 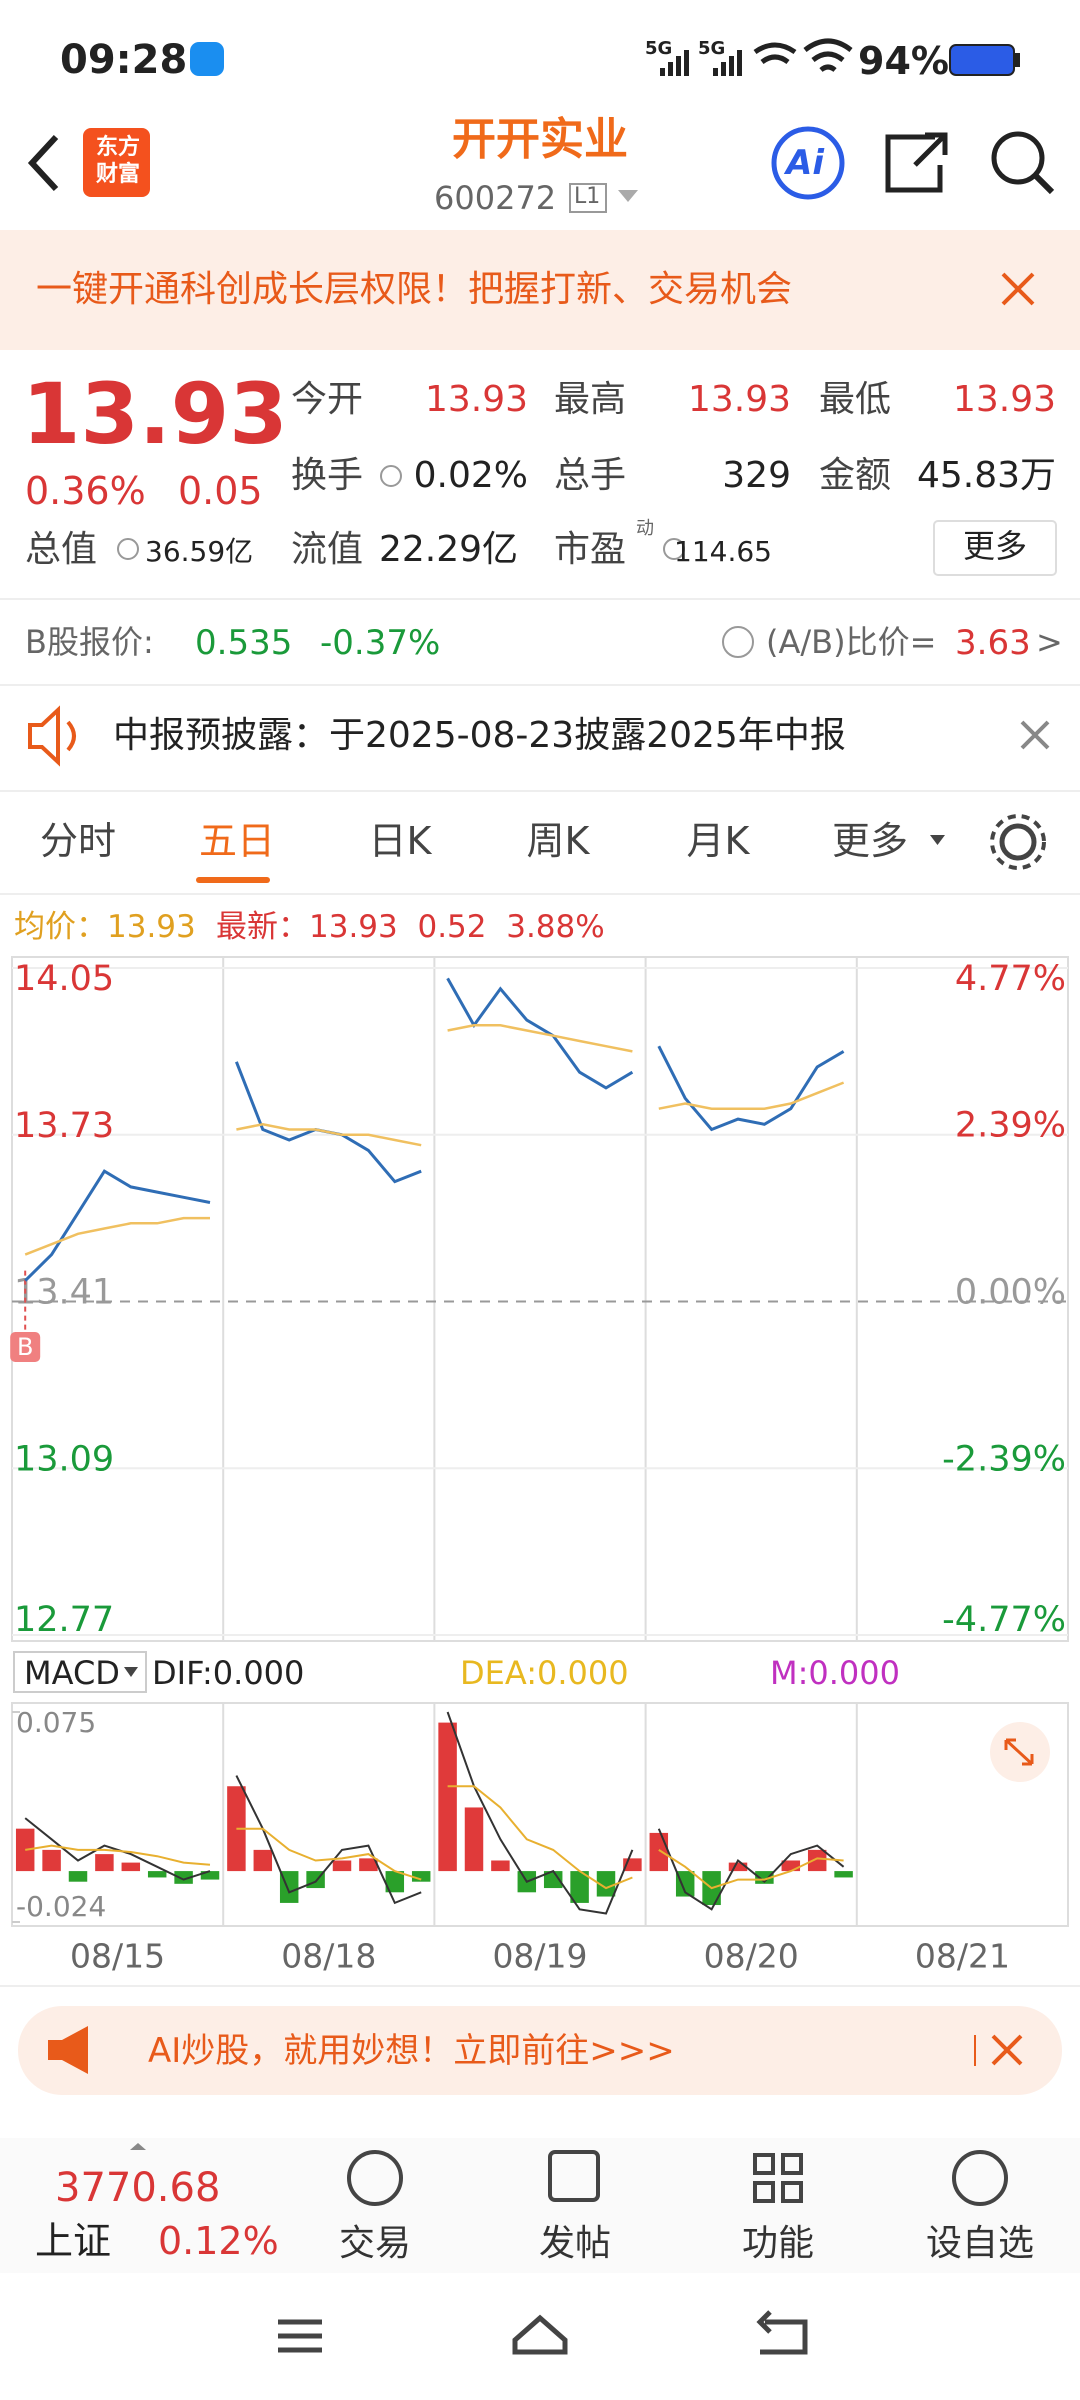 What do you see at coordinates (72, 1673) in the screenshot?
I see `macd-indicator: MACD` at bounding box center [72, 1673].